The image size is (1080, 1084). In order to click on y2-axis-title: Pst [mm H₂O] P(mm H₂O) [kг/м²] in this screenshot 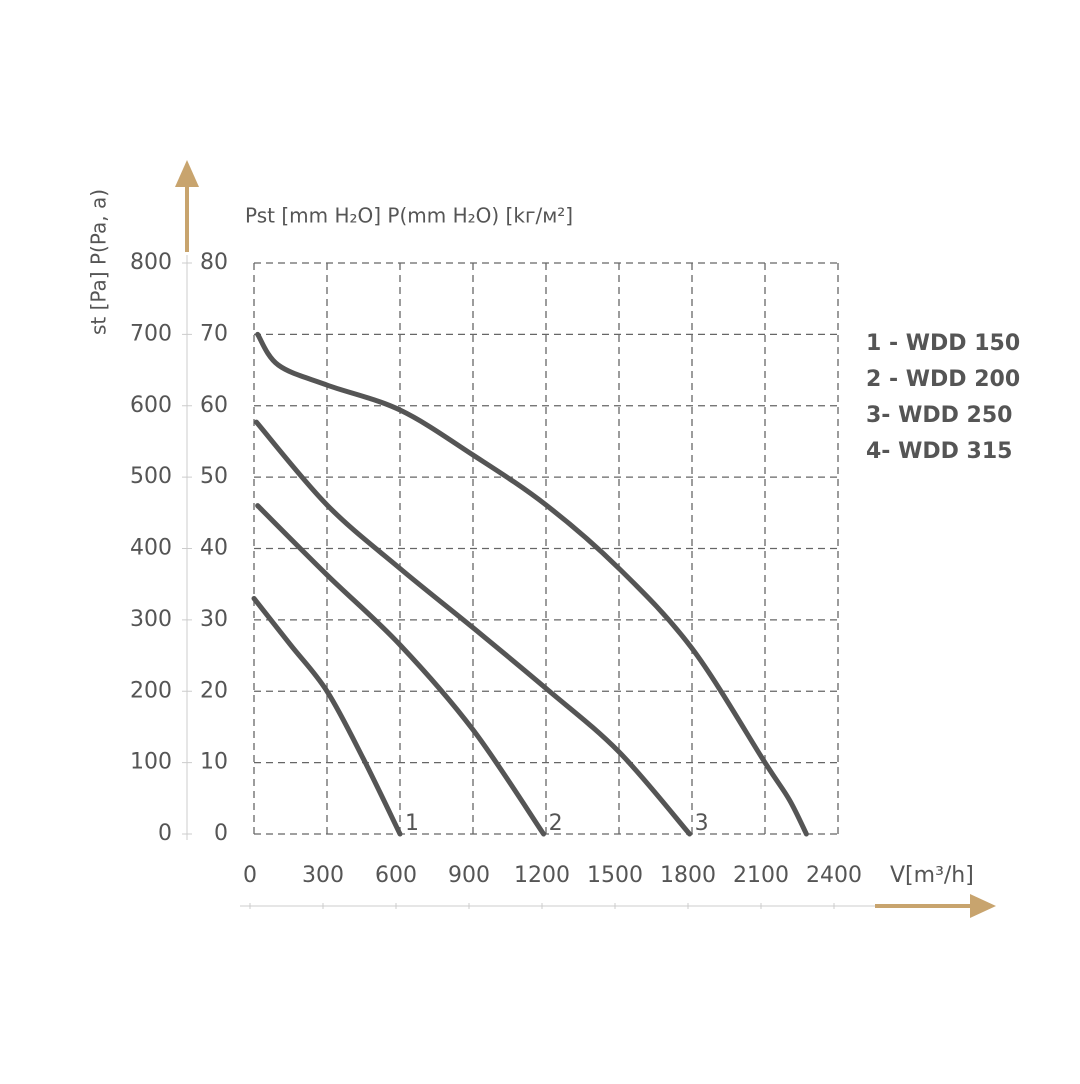, I will do `click(409, 216)`.